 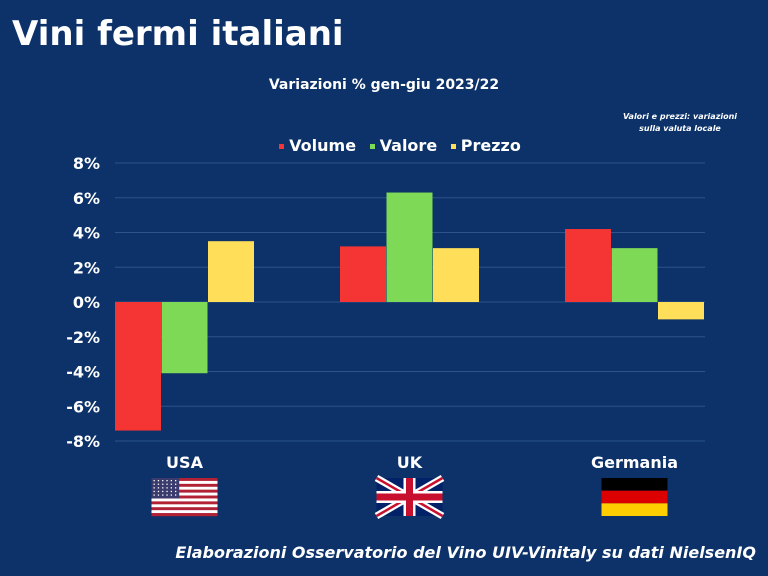 What do you see at coordinates (323, 145) in the screenshot?
I see `legend-label: Volume` at bounding box center [323, 145].